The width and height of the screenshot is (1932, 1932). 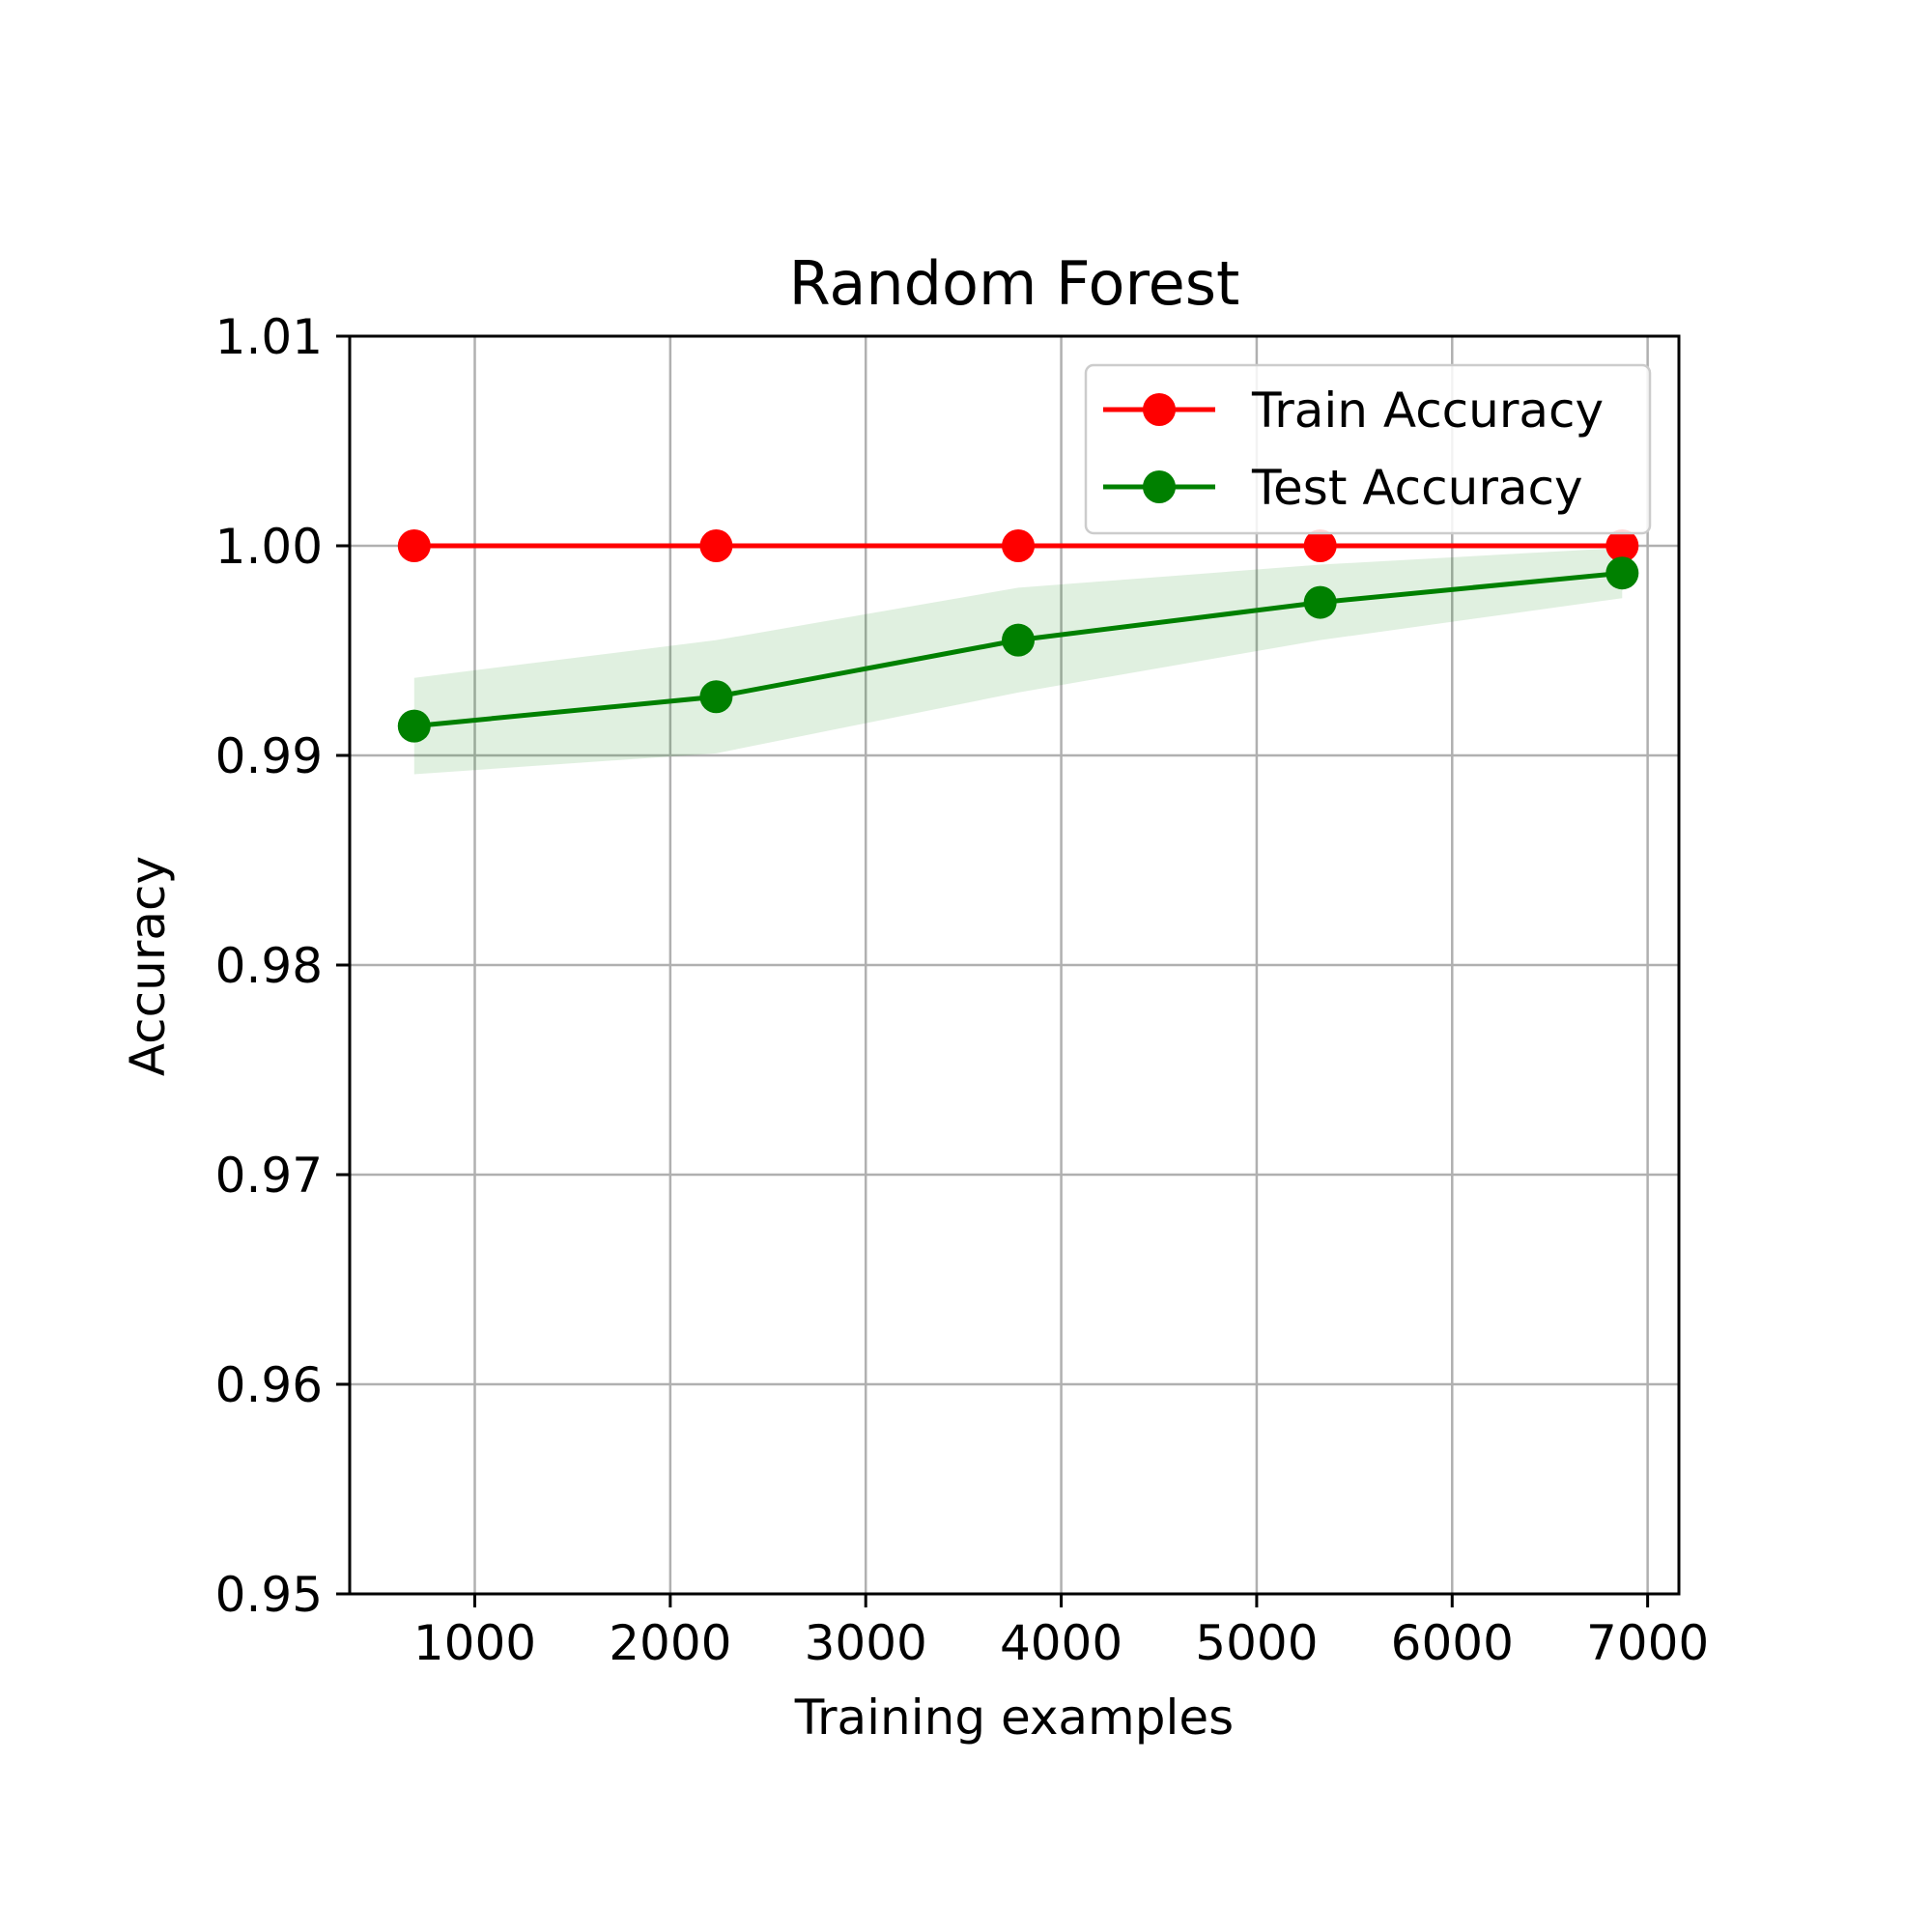 I want to click on y-tick-label: 0.96, so click(x=269, y=1385).